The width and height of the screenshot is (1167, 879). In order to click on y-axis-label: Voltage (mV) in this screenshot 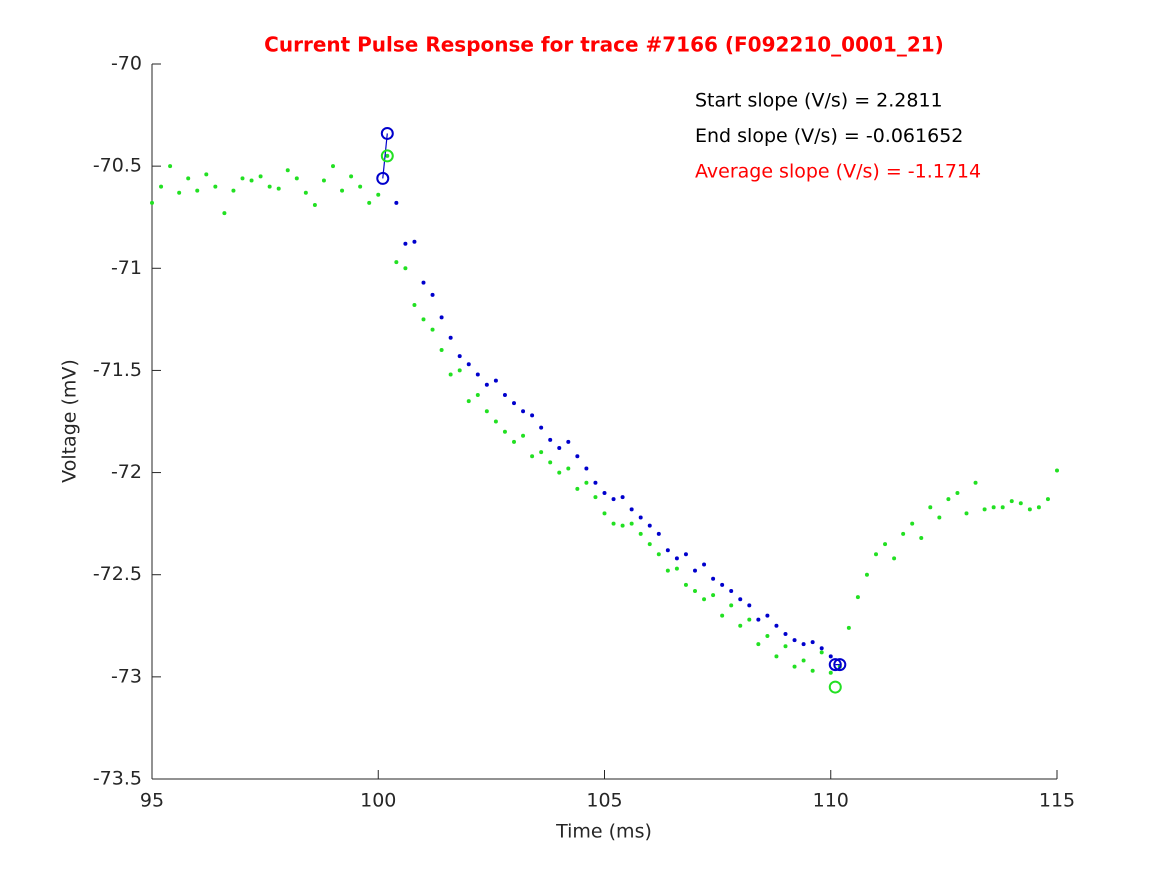, I will do `click(70, 421)`.